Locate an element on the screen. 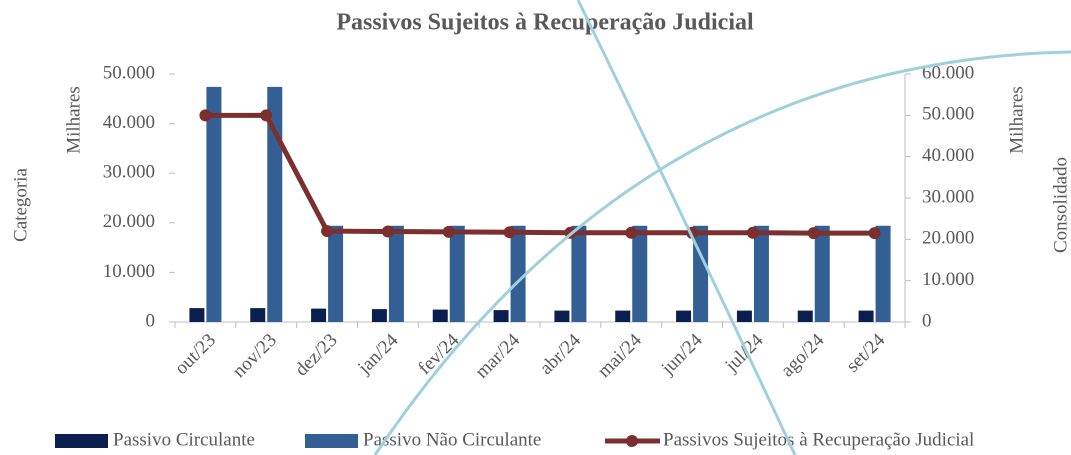  y2-tick-label: 30.000 is located at coordinates (948, 196).